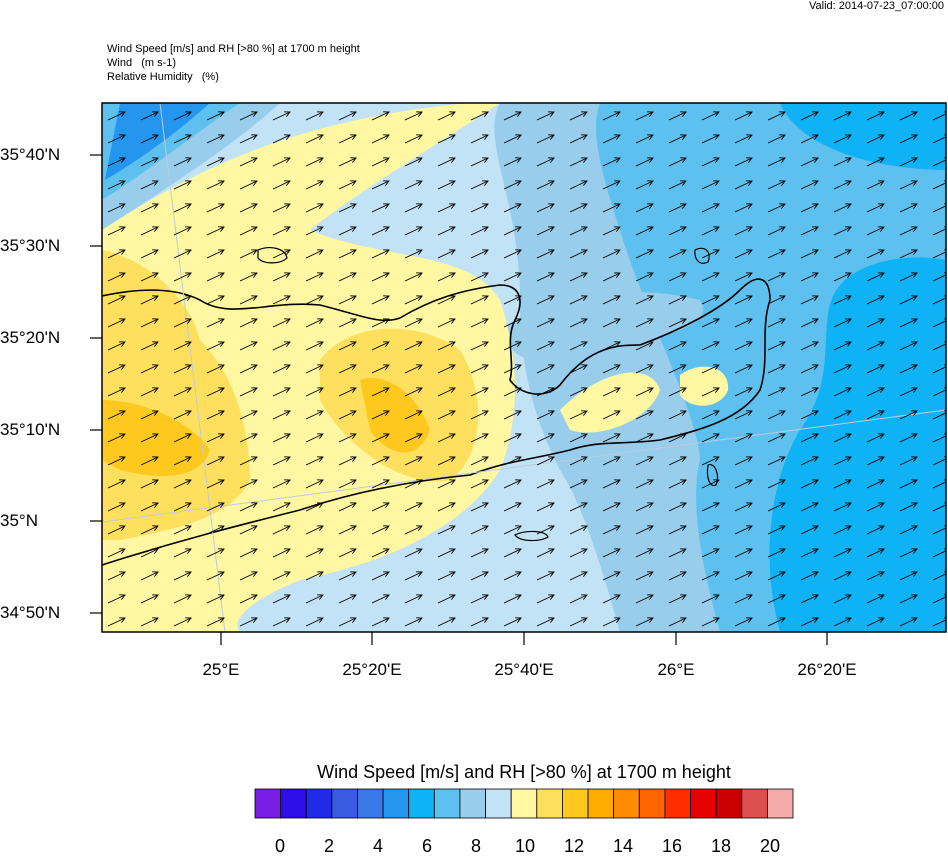  What do you see at coordinates (192, 367) in the screenshot?
I see `meridian-line` at bounding box center [192, 367].